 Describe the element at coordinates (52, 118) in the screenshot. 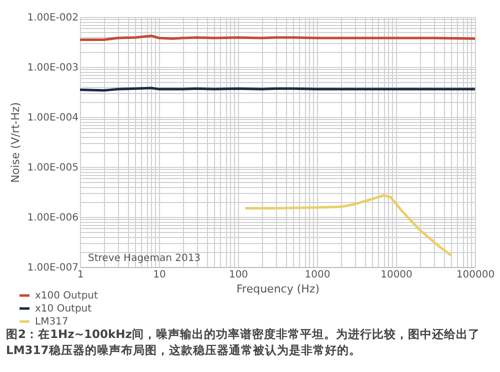

I see `y-tick-label: 1.00E-004` at that location.